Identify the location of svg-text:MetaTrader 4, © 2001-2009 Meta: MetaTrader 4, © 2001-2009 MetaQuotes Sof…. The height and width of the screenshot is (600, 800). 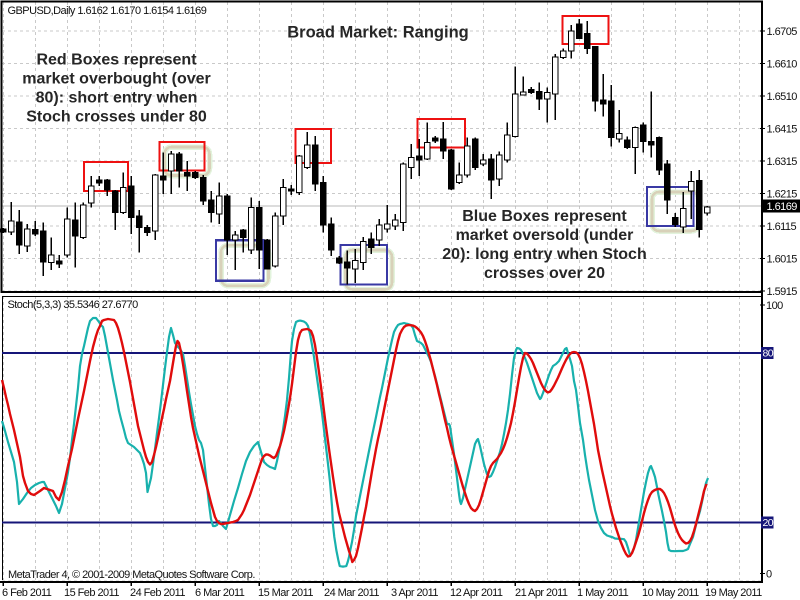
(131, 575).